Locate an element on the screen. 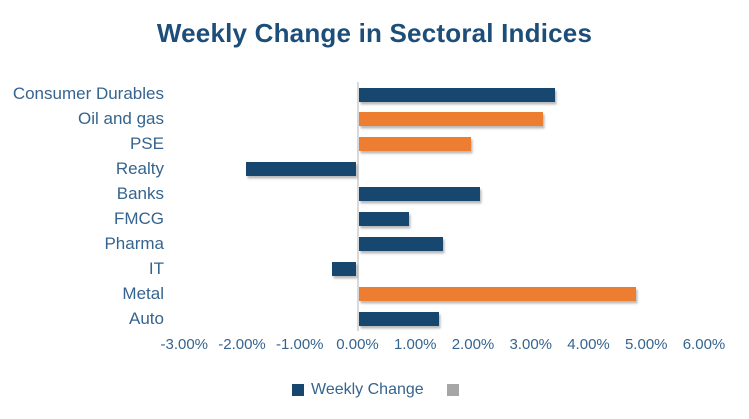 The height and width of the screenshot is (419, 749). x-tick-label-5-00: 5.00% is located at coordinates (646, 344).